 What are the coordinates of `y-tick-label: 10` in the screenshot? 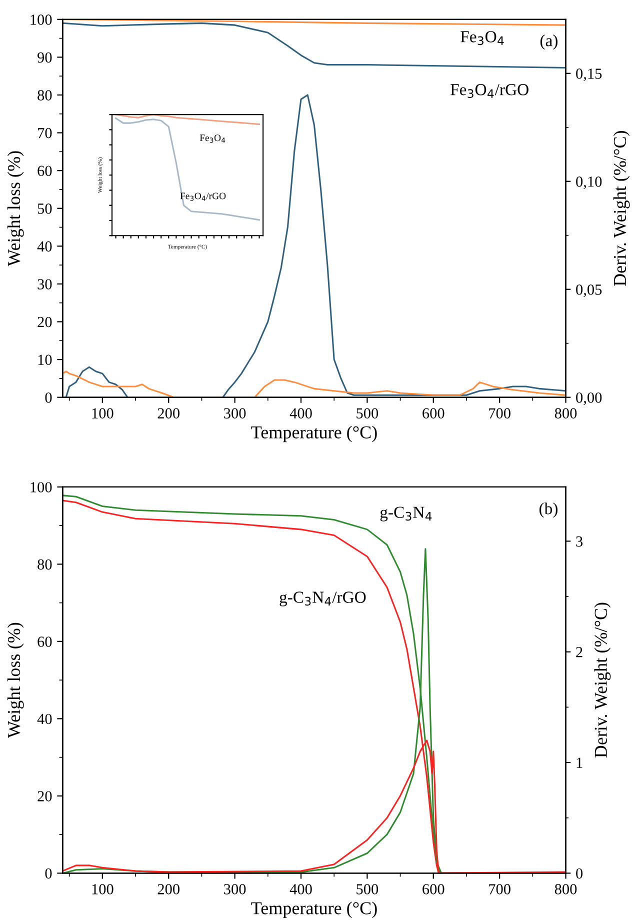 It's located at (45, 359).